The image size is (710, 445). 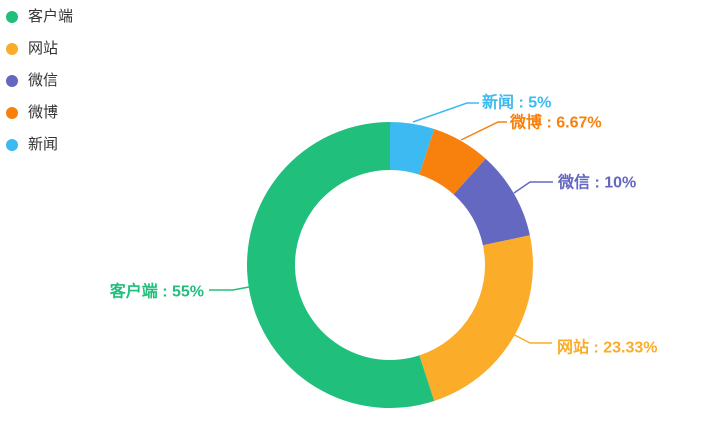 What do you see at coordinates (51, 16) in the screenshot?
I see `legend-label: 客户端` at bounding box center [51, 16].